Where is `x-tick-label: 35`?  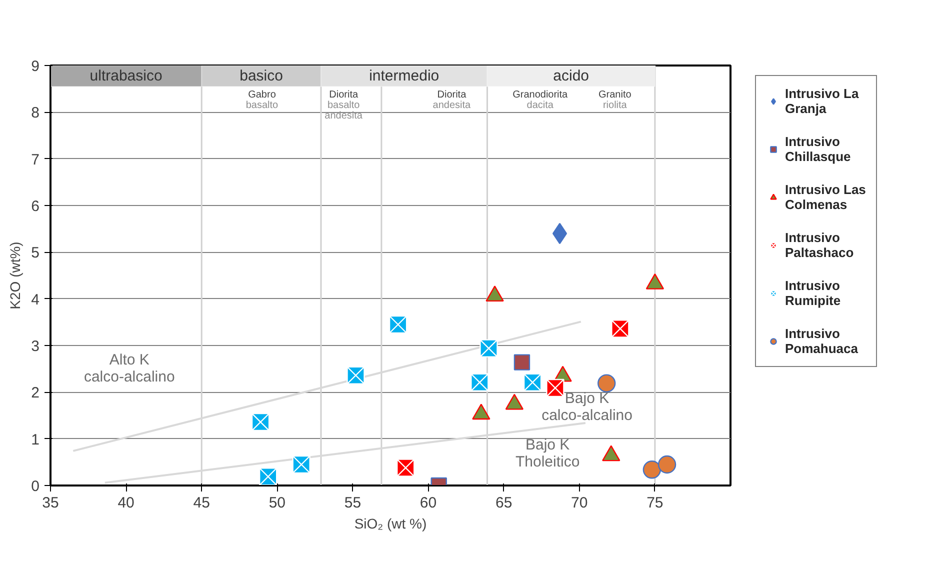 x-tick-label: 35 is located at coordinates (50, 503).